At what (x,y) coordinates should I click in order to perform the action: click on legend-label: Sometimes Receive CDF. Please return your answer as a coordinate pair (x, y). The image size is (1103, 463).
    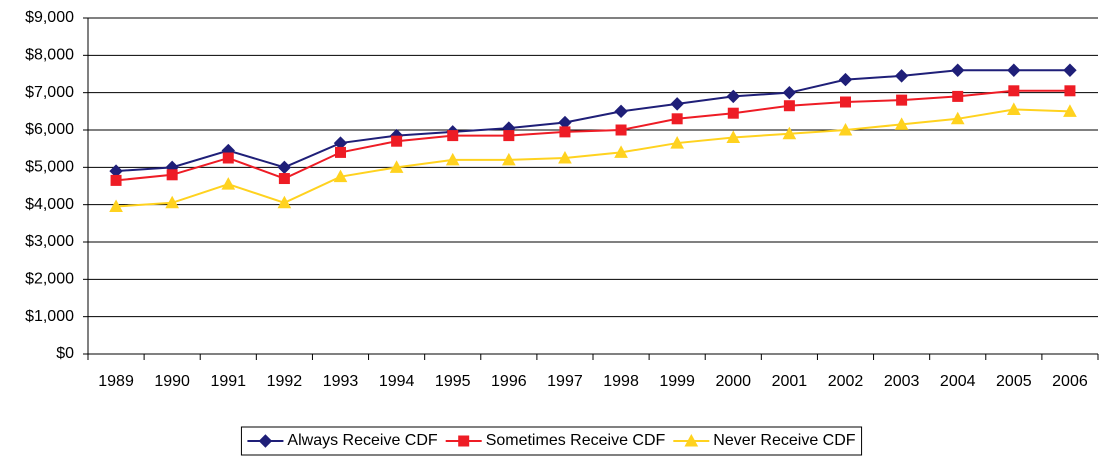
    Looking at the image, I should click on (576, 440).